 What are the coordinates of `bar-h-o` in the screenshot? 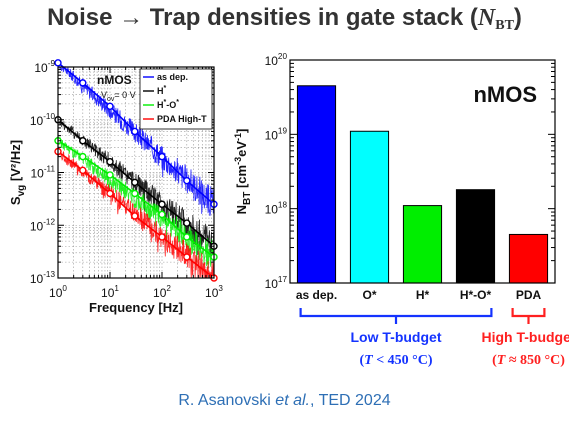 It's located at (475, 236).